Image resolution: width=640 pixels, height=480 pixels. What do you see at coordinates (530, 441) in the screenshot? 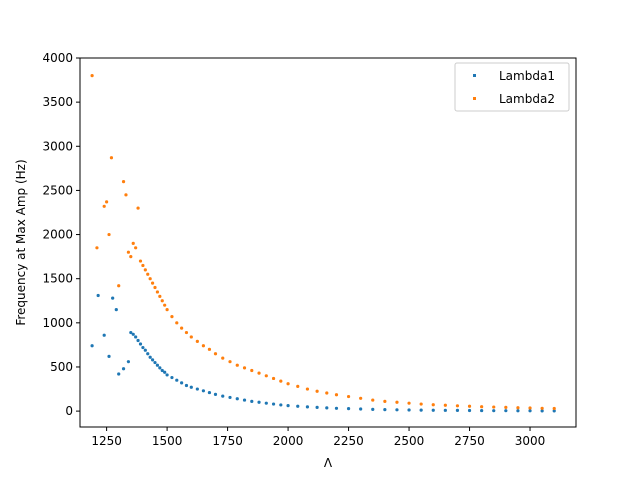
I see `x-tick-label: 3000` at bounding box center [530, 441].